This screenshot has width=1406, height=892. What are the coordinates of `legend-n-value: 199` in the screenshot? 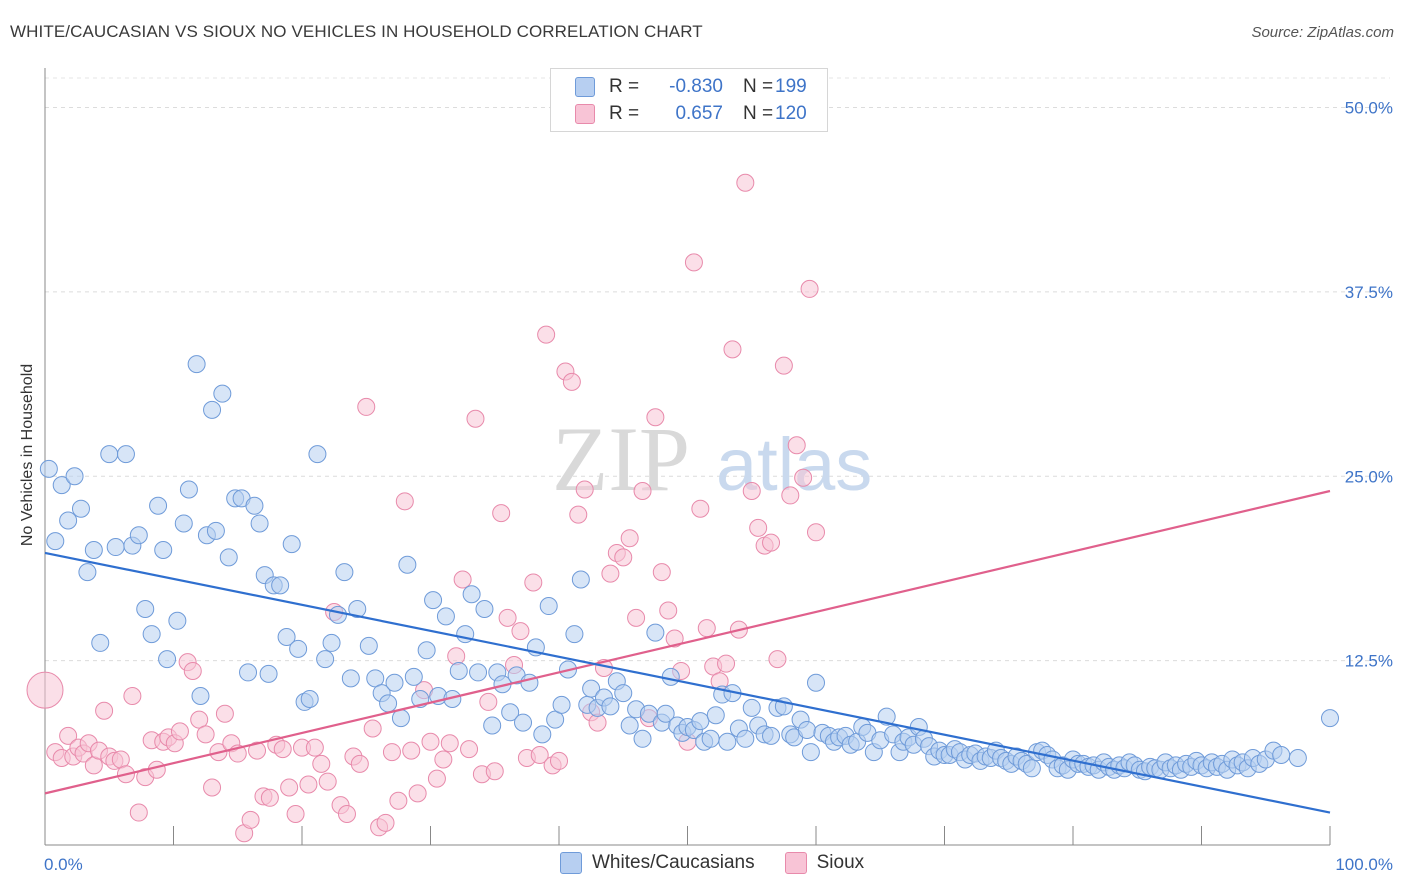 It's located at (791, 86).